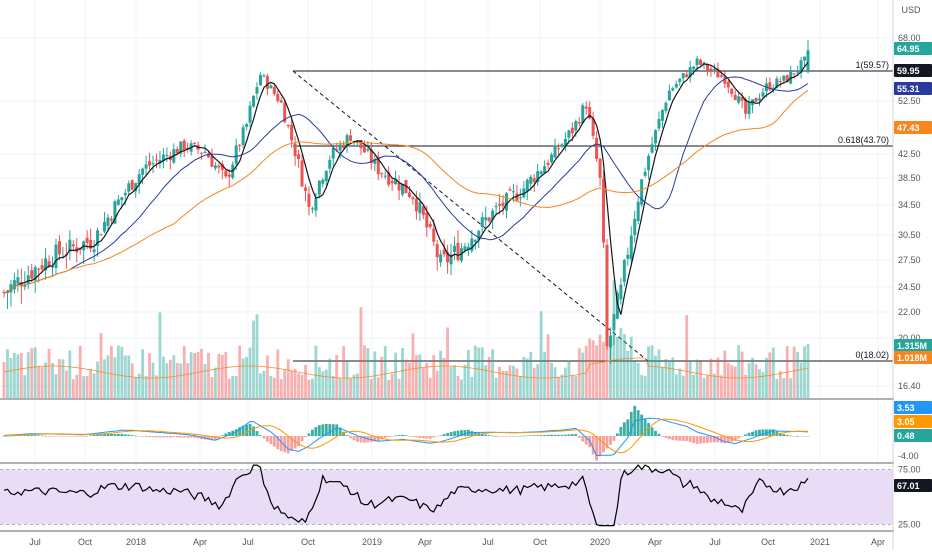  Describe the element at coordinates (906, 408) in the screenshot. I see `macd-badge: 3.53` at that location.